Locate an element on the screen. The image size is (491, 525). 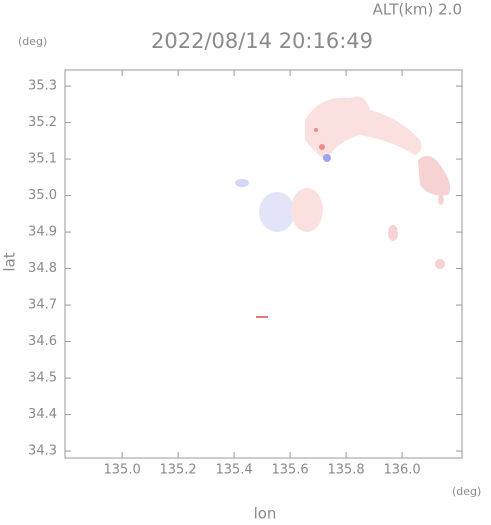
chart-title: 2022/08/14 20:16:49 is located at coordinates (262, 41).